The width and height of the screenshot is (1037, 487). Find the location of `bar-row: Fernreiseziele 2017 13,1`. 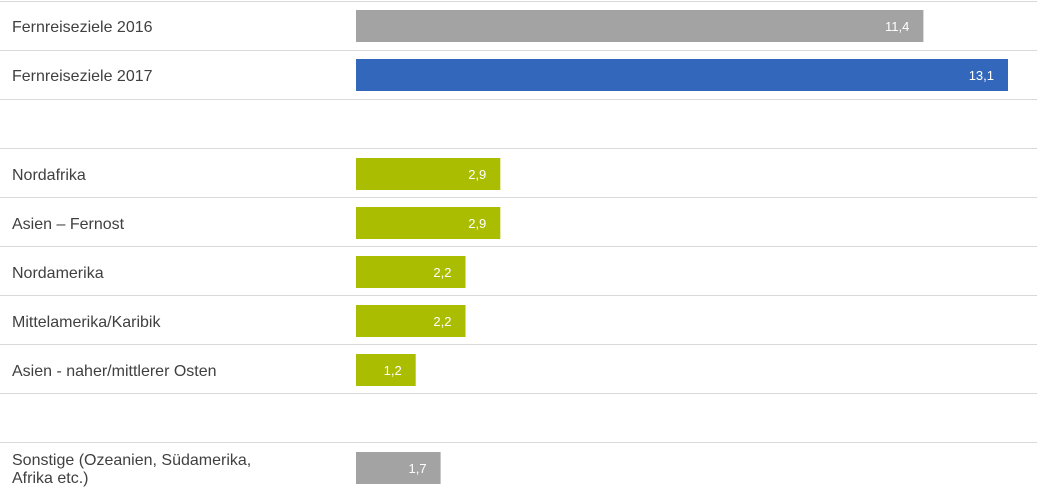

bar-row: Fernreiseziele 2017 13,1 is located at coordinates (510, 75).